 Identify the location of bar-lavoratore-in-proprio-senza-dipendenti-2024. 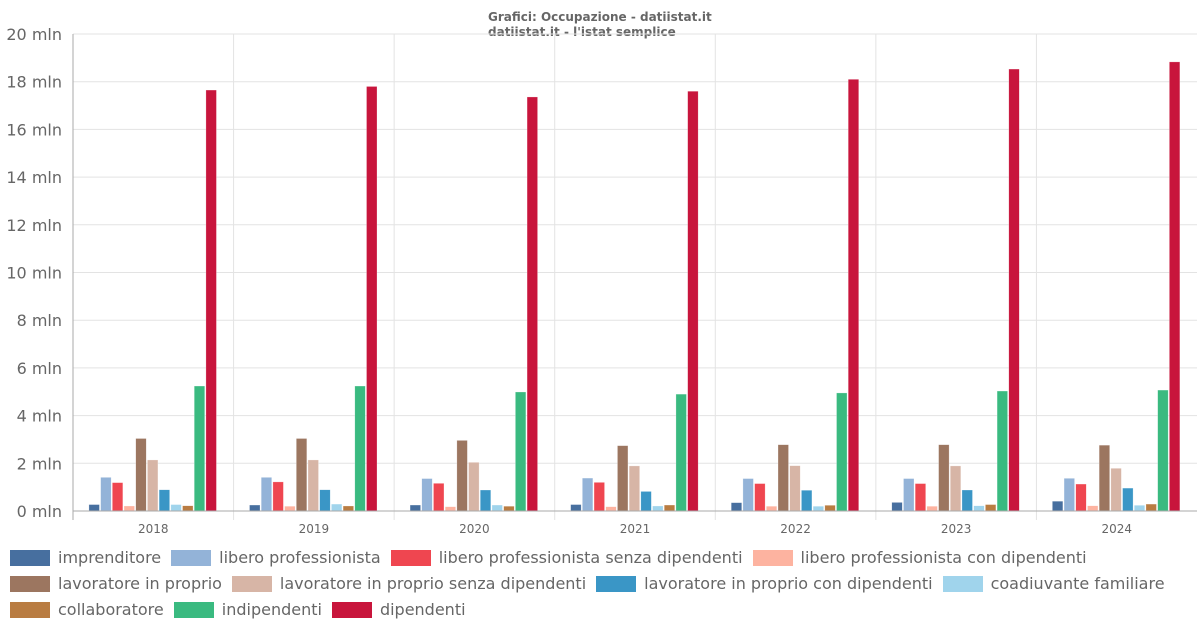
(1116, 490).